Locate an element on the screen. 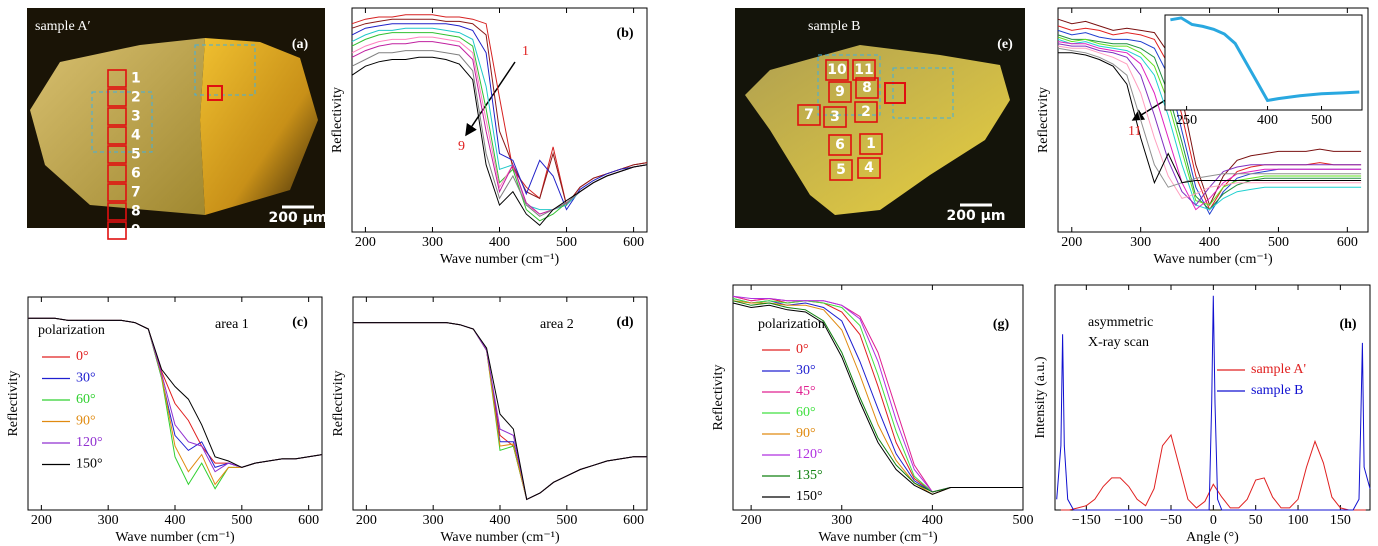 This screenshot has height=546, width=1378. inset-x-tick-label: 500 is located at coordinates (1321, 120).